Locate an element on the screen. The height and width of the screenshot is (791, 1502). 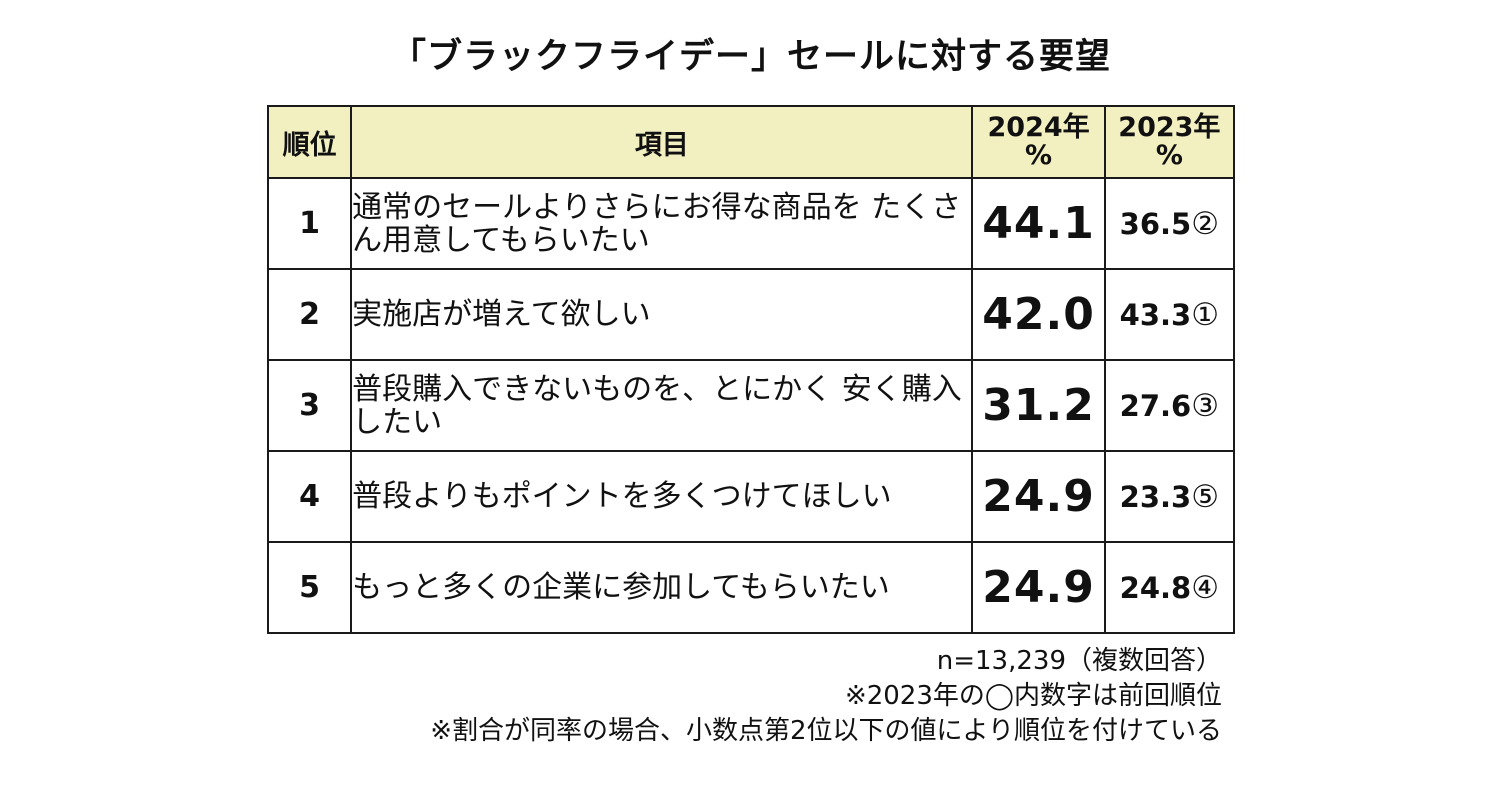
row-item: もっと多くの企業に参加してもらいたい is located at coordinates (662, 587).